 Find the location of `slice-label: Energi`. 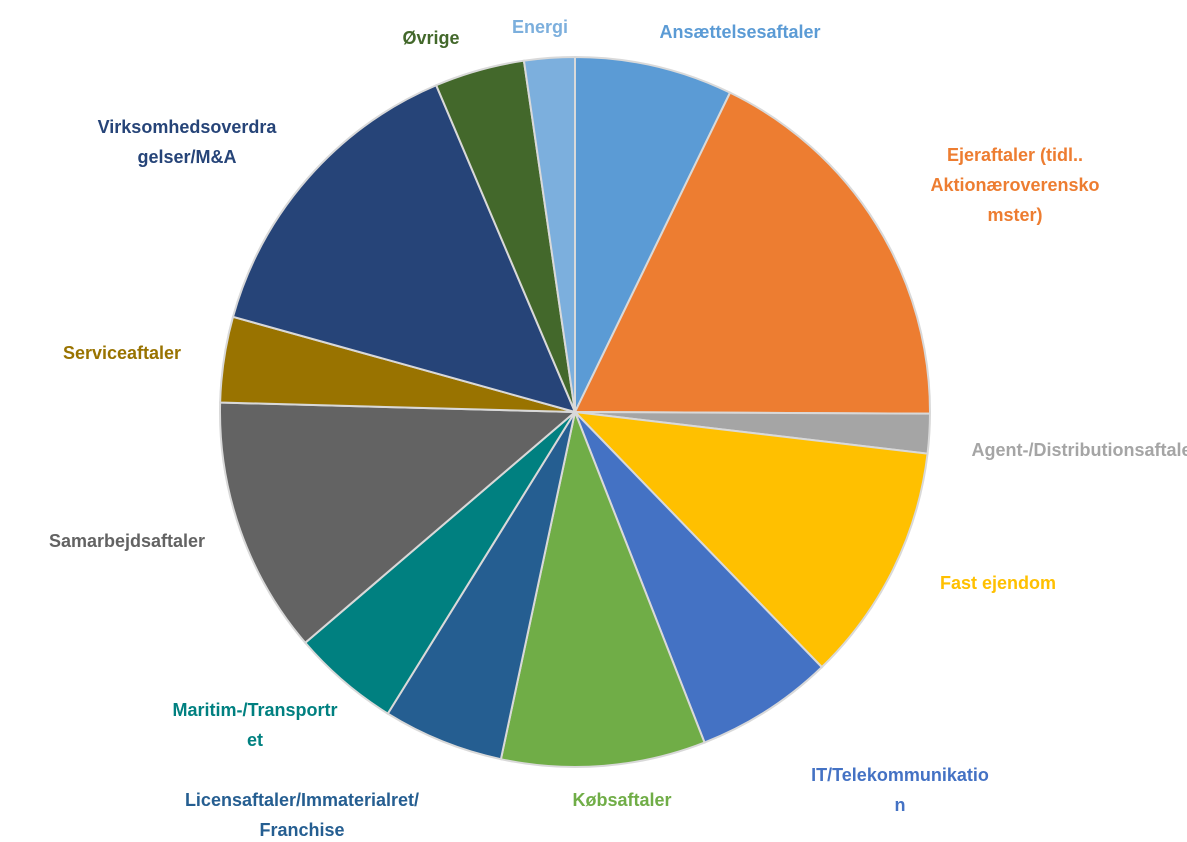

slice-label: Energi is located at coordinates (539, 27).